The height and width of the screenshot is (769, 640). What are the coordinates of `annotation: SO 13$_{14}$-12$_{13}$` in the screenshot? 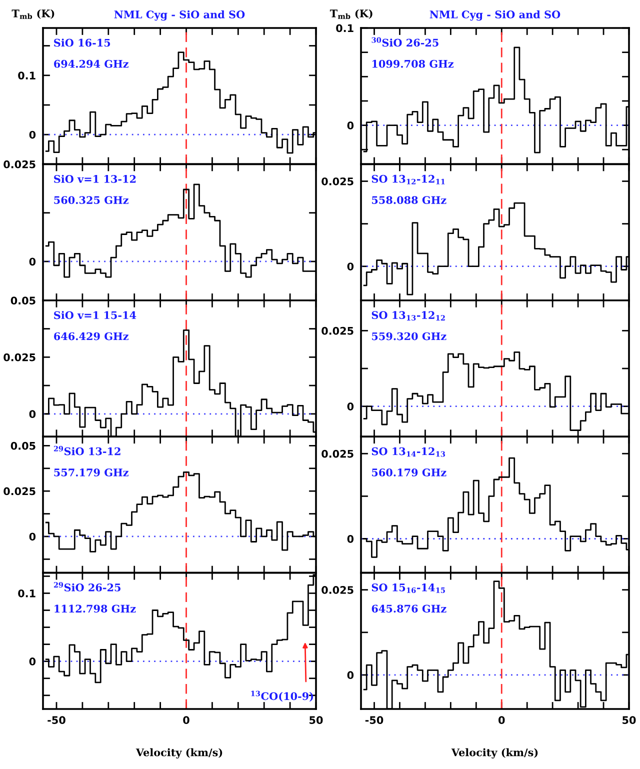 It's located at (409, 452).